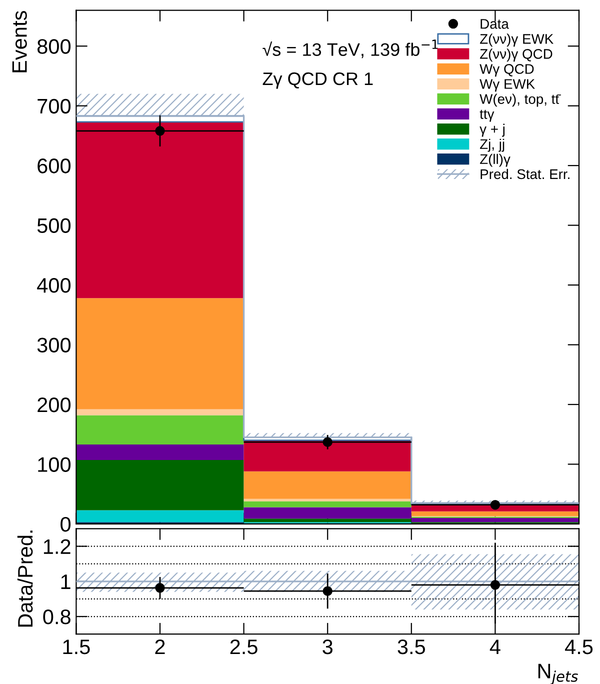 Image resolution: width=600 pixels, height=684 pixels. Describe the element at coordinates (160, 646) in the screenshot. I see `x-tick-label: 2` at that location.